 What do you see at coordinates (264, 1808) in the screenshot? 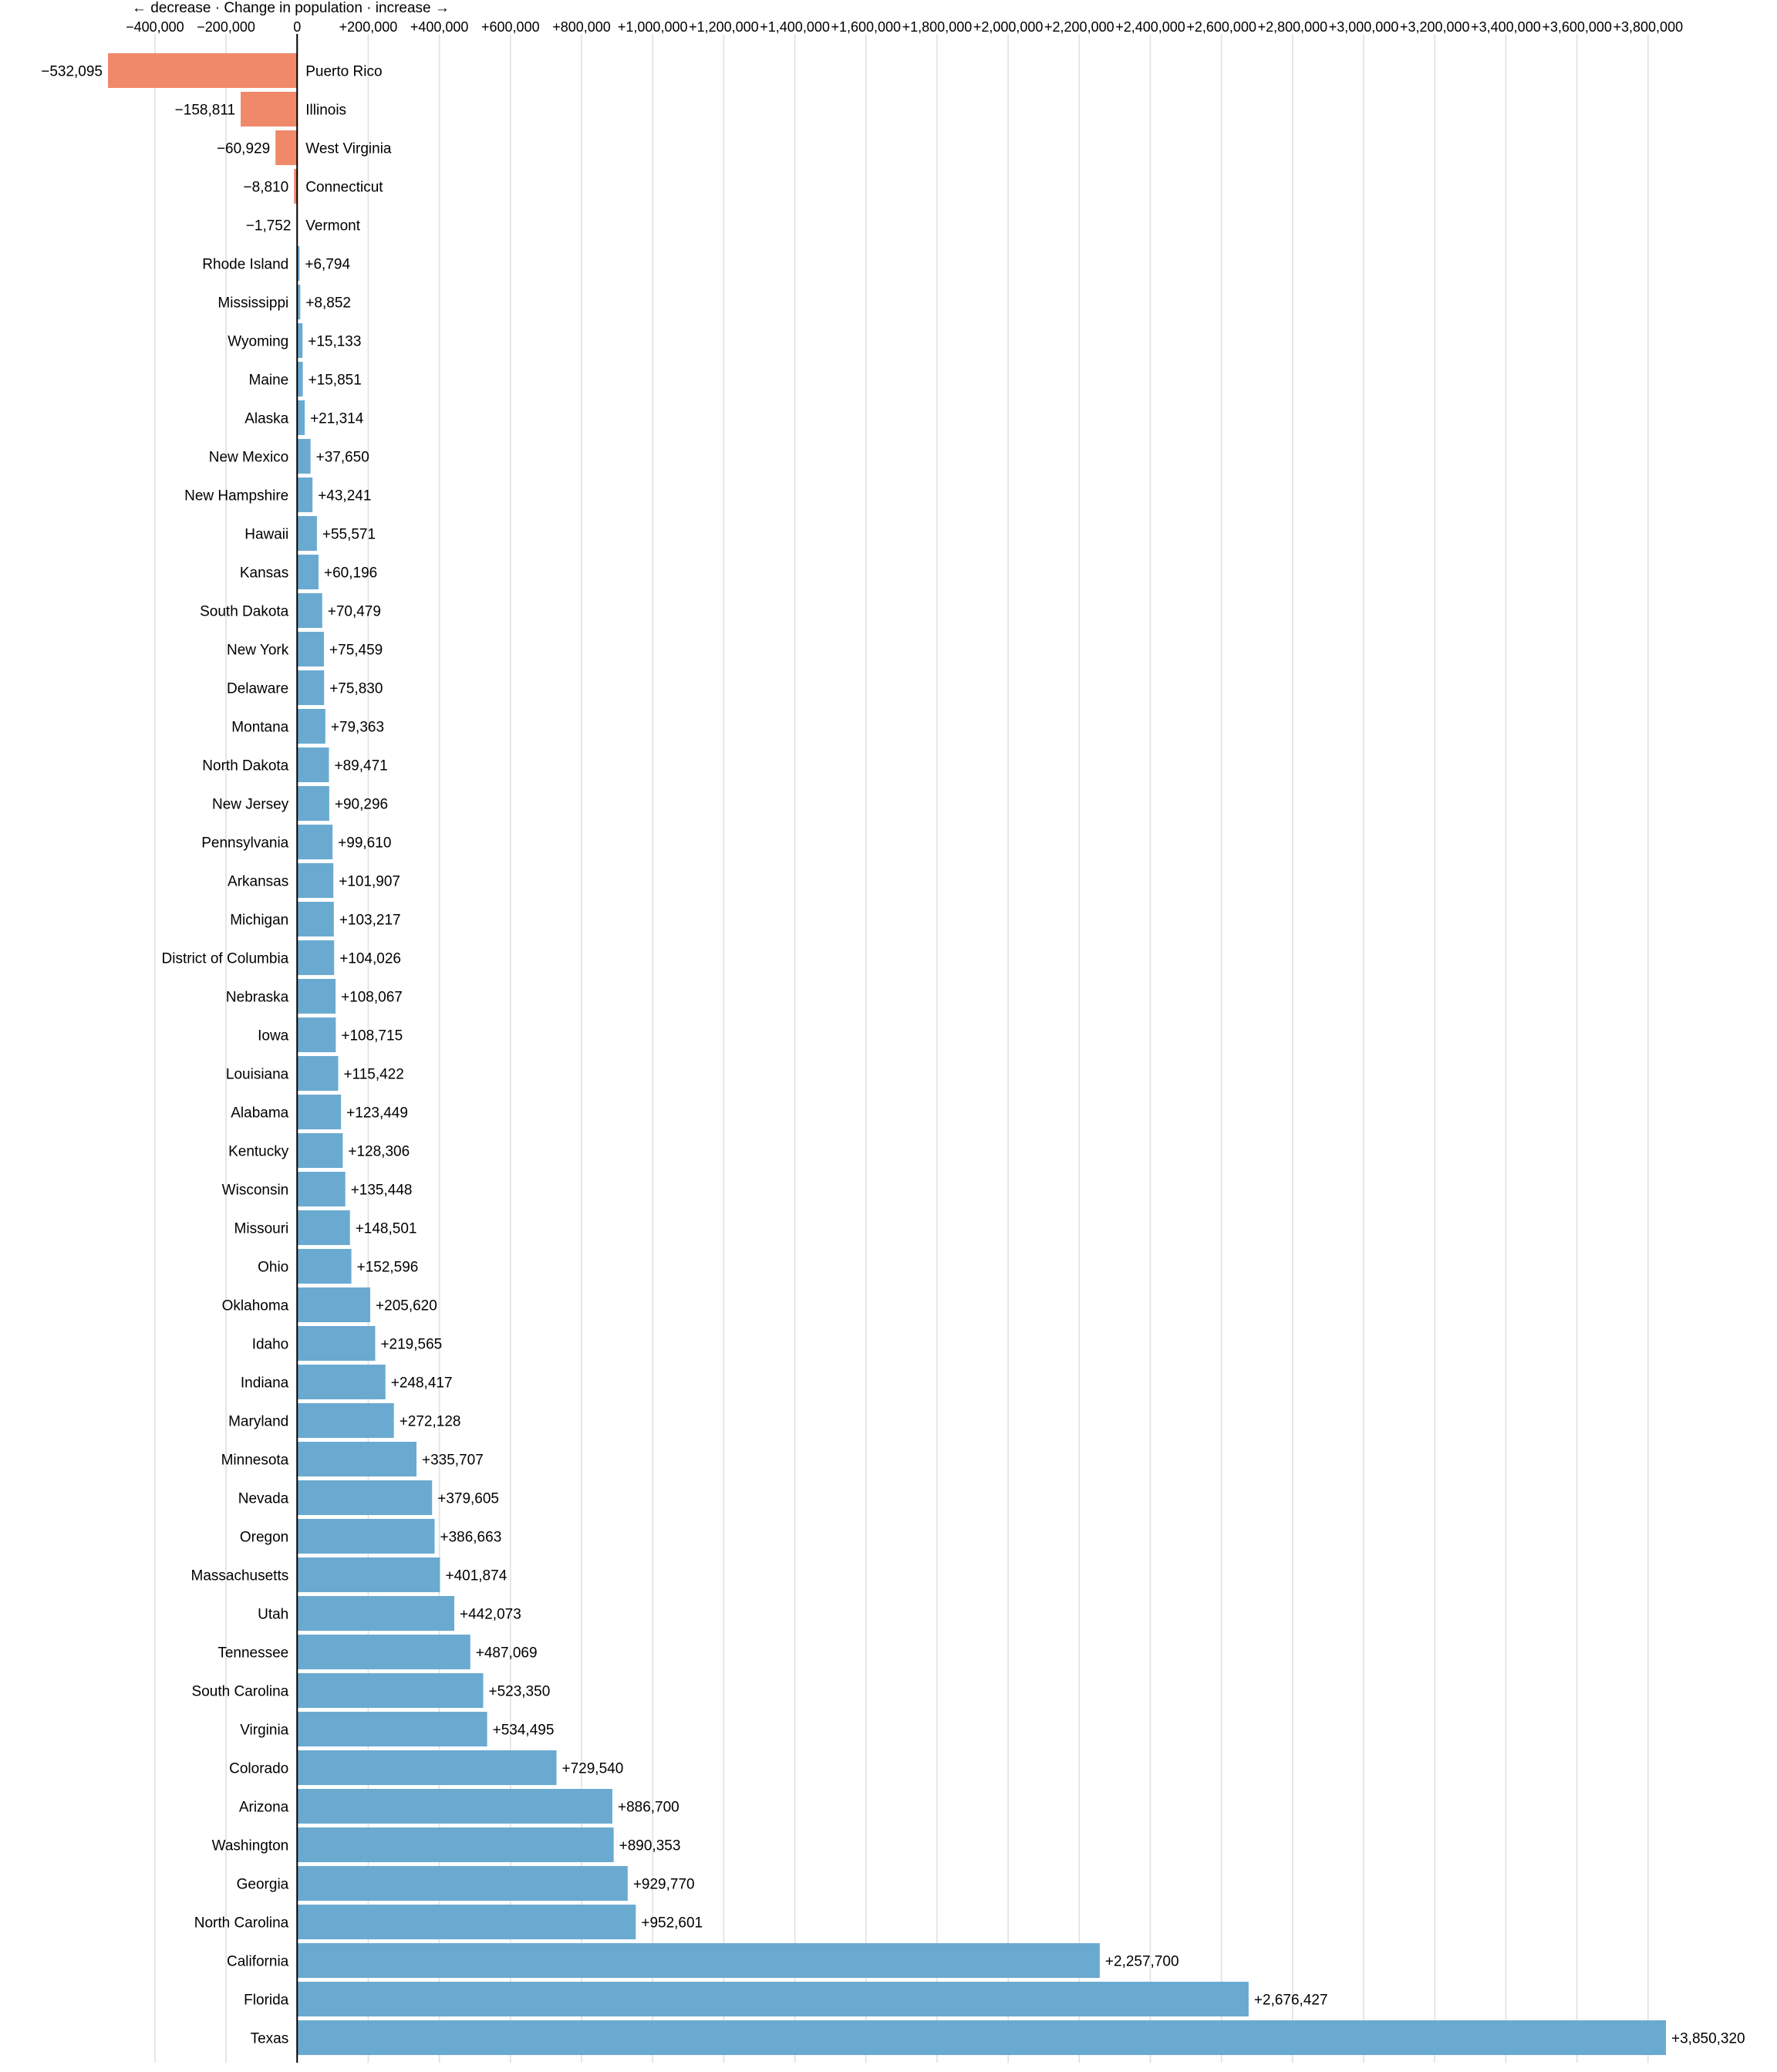
I see `category-label: Arizona` at bounding box center [264, 1808].